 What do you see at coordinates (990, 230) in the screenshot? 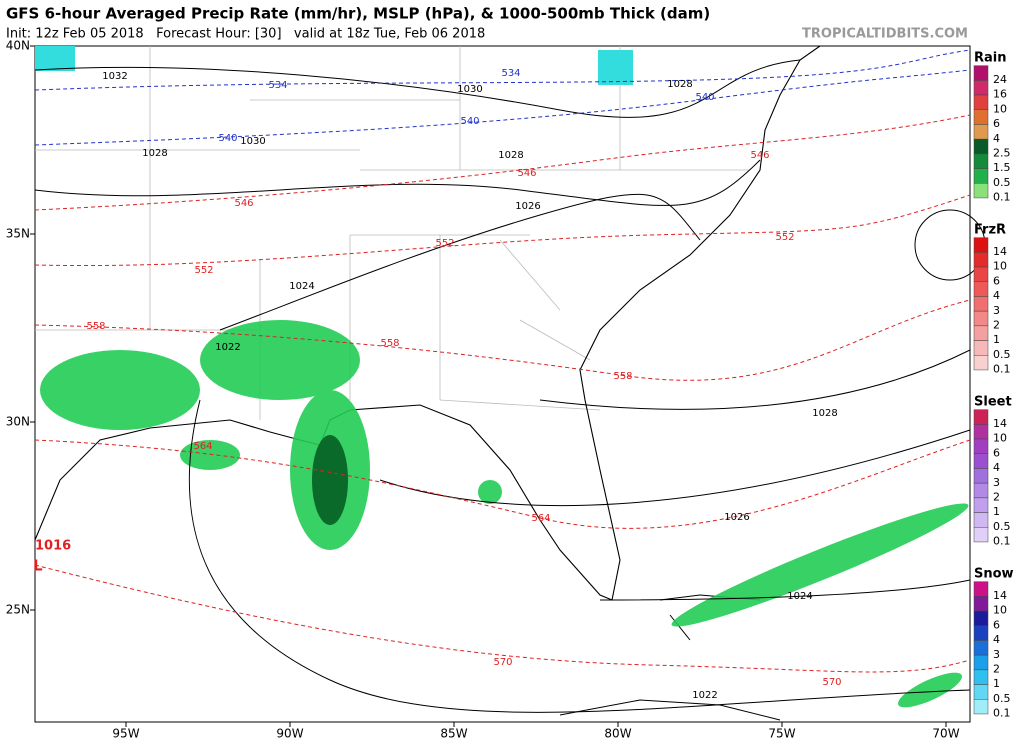
I see `legend-title: FrzR` at bounding box center [990, 230].